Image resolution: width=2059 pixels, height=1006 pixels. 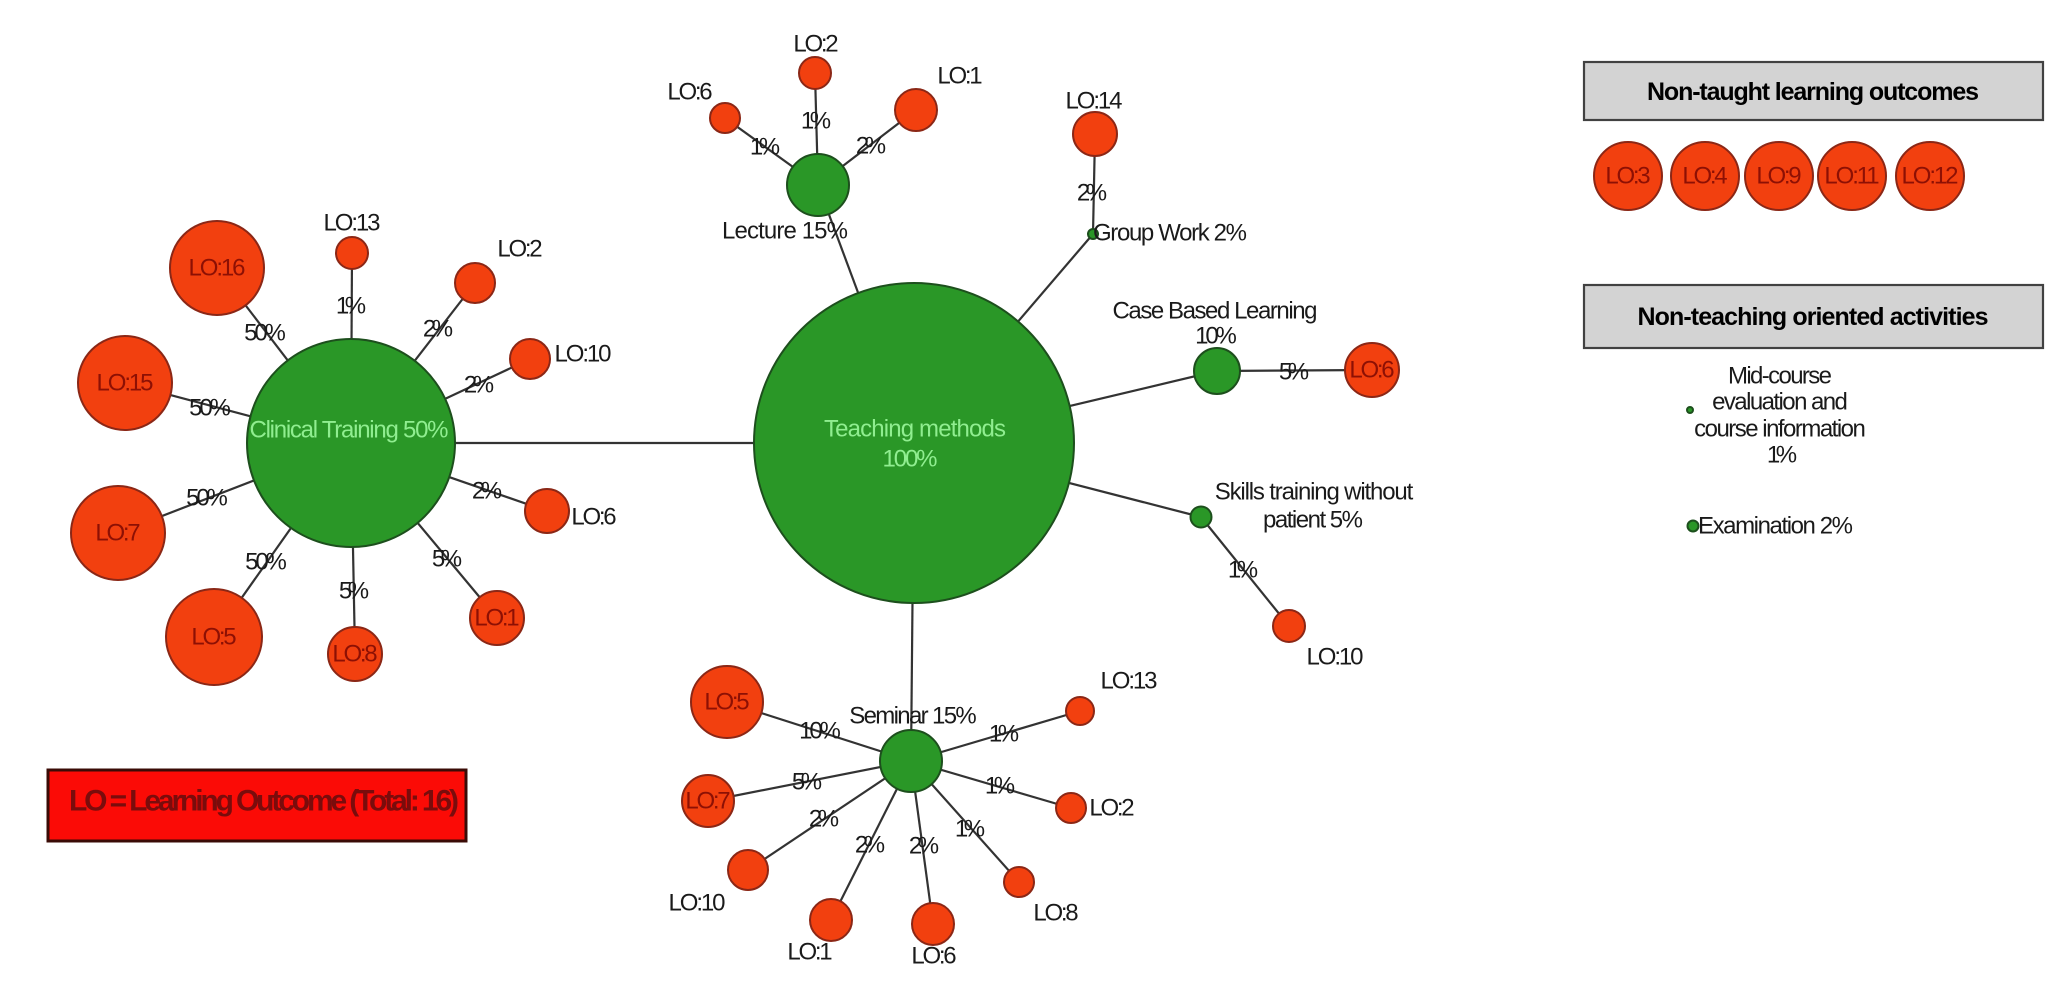 What do you see at coordinates (1704, 176) in the screenshot?
I see `svg-text: LO:4` at bounding box center [1704, 176].